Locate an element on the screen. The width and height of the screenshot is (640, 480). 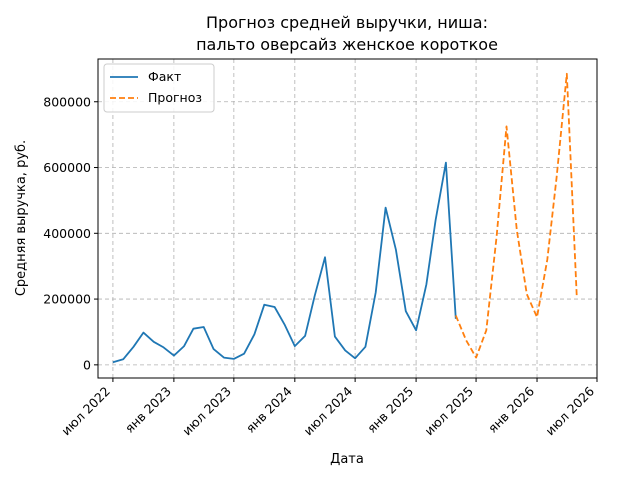
chart-title-line-2: пальто оверсайз женское короткое is located at coordinates (347, 44).